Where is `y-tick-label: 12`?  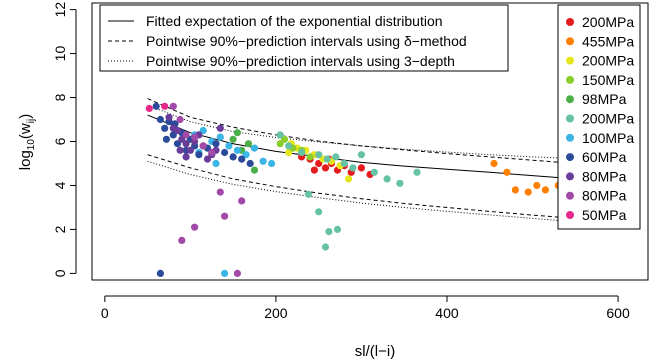
y-tick-label: 12 is located at coordinates (60, 10).